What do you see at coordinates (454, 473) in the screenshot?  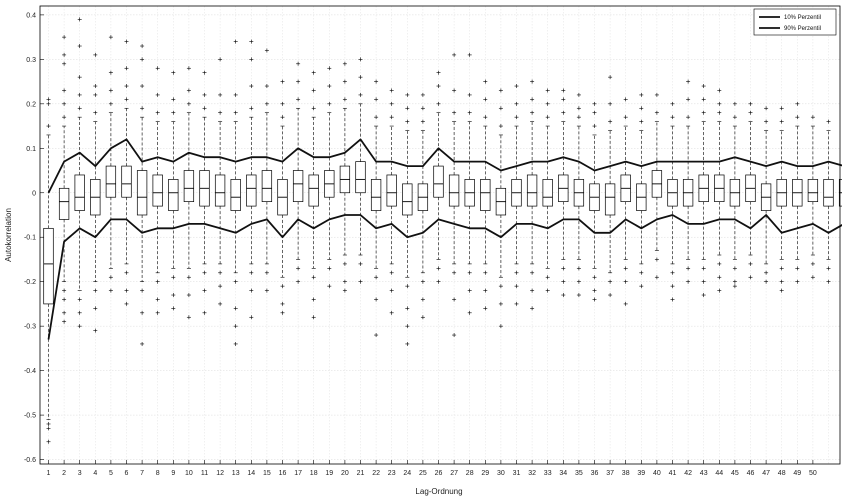 I see `x-tick-label: 27` at bounding box center [454, 473].